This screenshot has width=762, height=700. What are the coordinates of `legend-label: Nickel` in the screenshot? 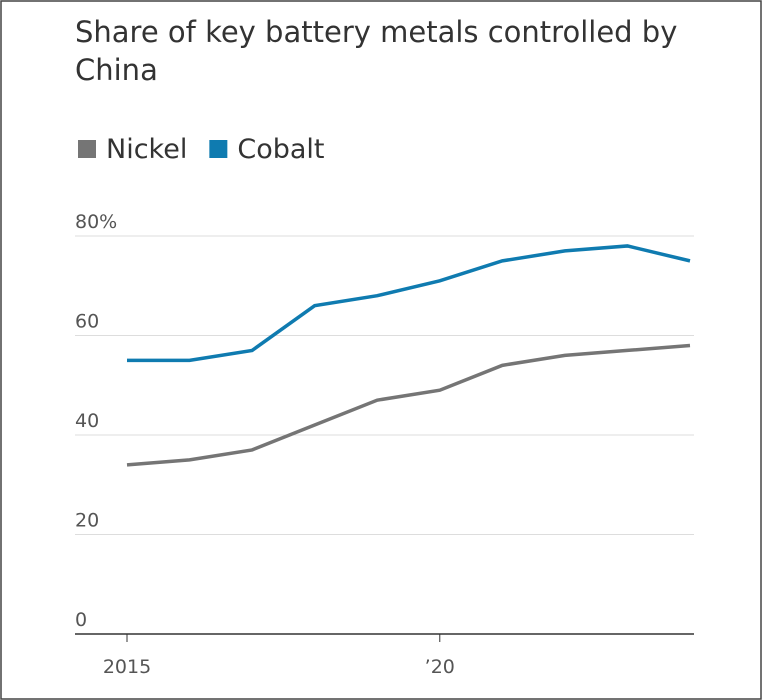 It's located at (146, 149).